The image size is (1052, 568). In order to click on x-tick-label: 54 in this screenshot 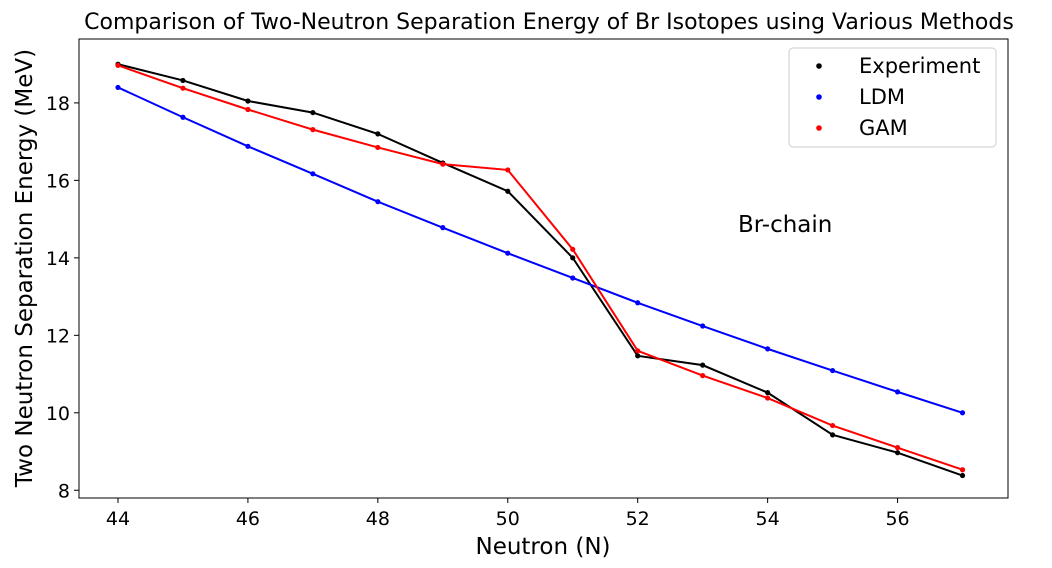, I will do `click(768, 519)`.